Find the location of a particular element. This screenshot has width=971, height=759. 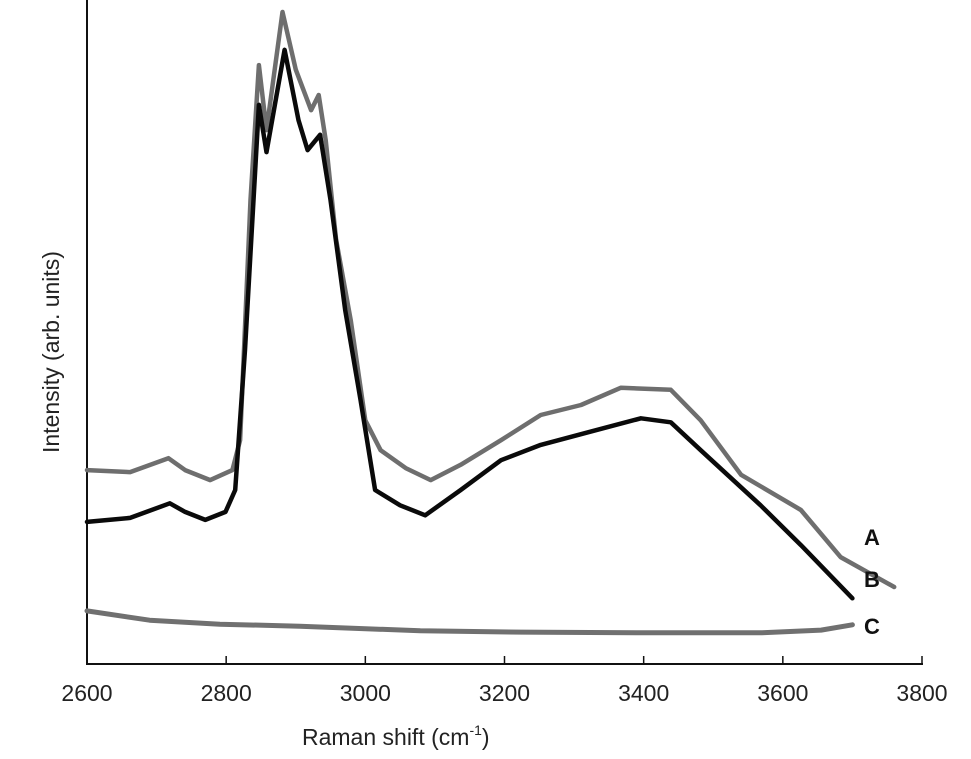

series-label-b: B is located at coordinates (872, 579).